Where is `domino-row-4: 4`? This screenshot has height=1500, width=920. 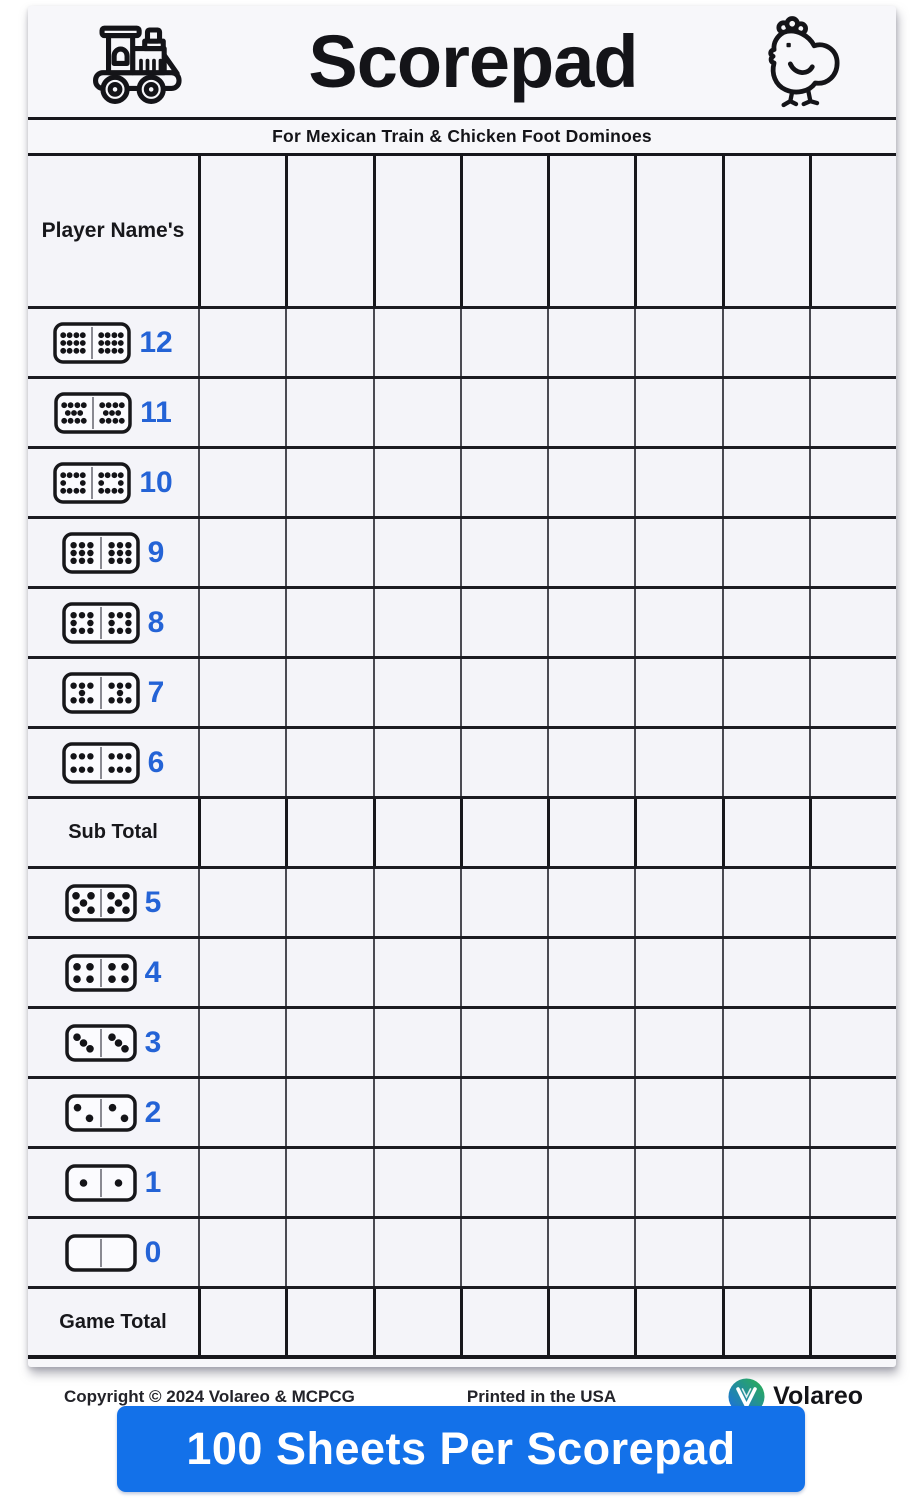
domino-row-4: 4 is located at coordinates (462, 974).